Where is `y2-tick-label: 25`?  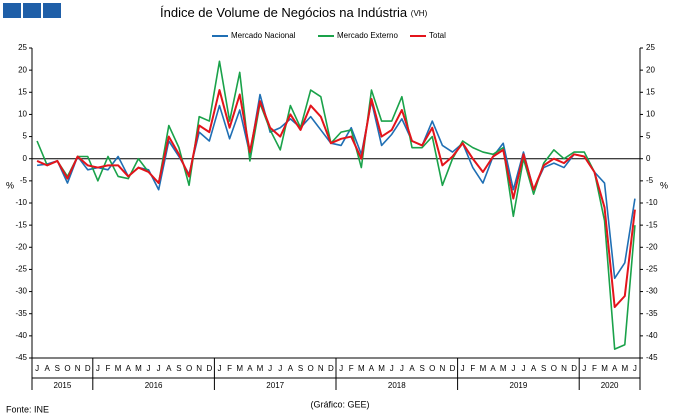
y2-tick-label: 25 is located at coordinates (650, 47).